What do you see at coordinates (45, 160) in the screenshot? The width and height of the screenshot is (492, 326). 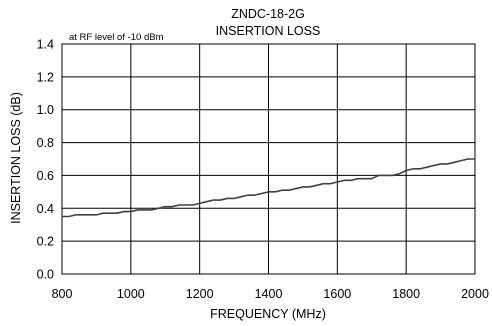 I see `y-tick-labels: 0.0 0.2 0.4 0.6 0.8 1.0 1.2 1.4` at bounding box center [45, 160].